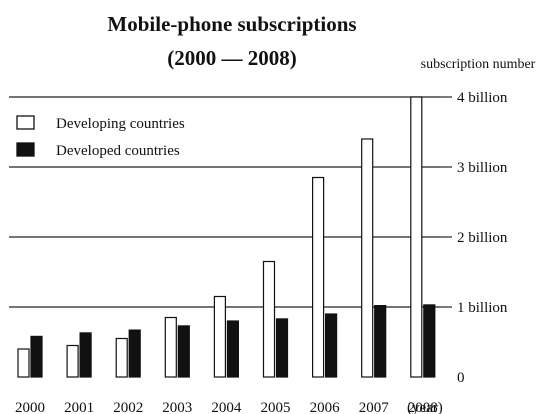  Describe the element at coordinates (325, 407) in the screenshot. I see `x-tick-label: 2006` at that location.